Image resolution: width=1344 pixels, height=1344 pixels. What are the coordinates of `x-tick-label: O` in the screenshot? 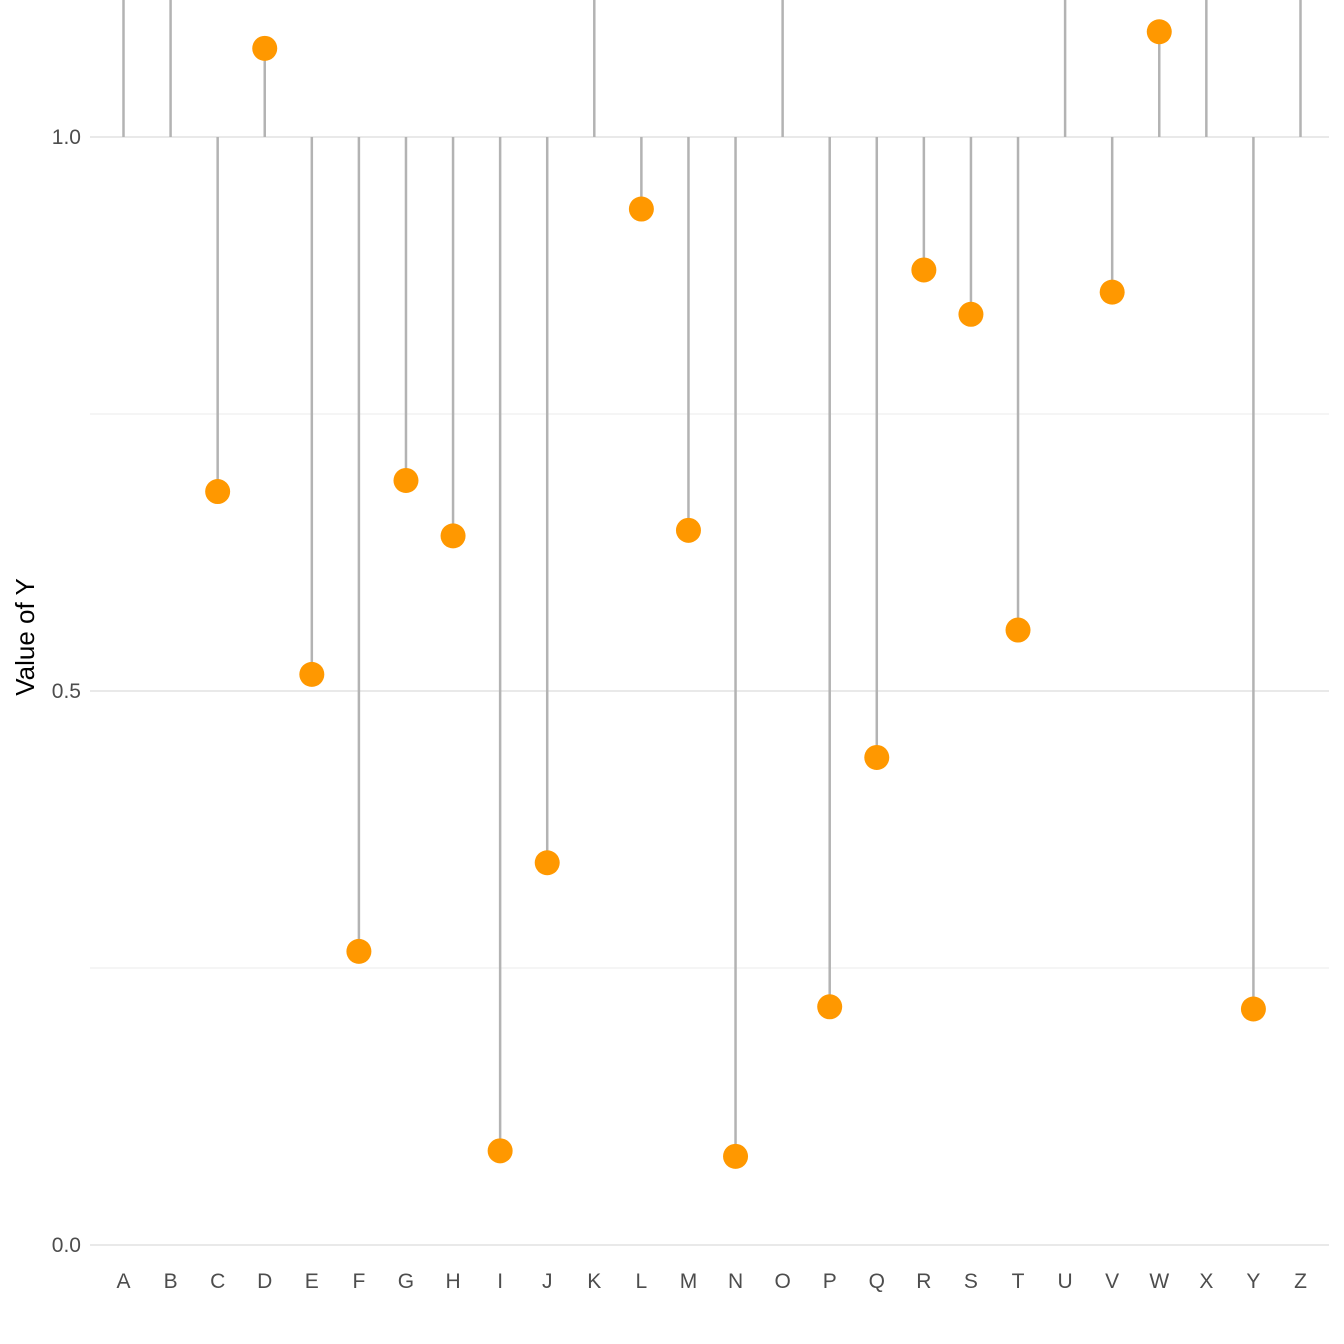 It's located at (782, 1281).